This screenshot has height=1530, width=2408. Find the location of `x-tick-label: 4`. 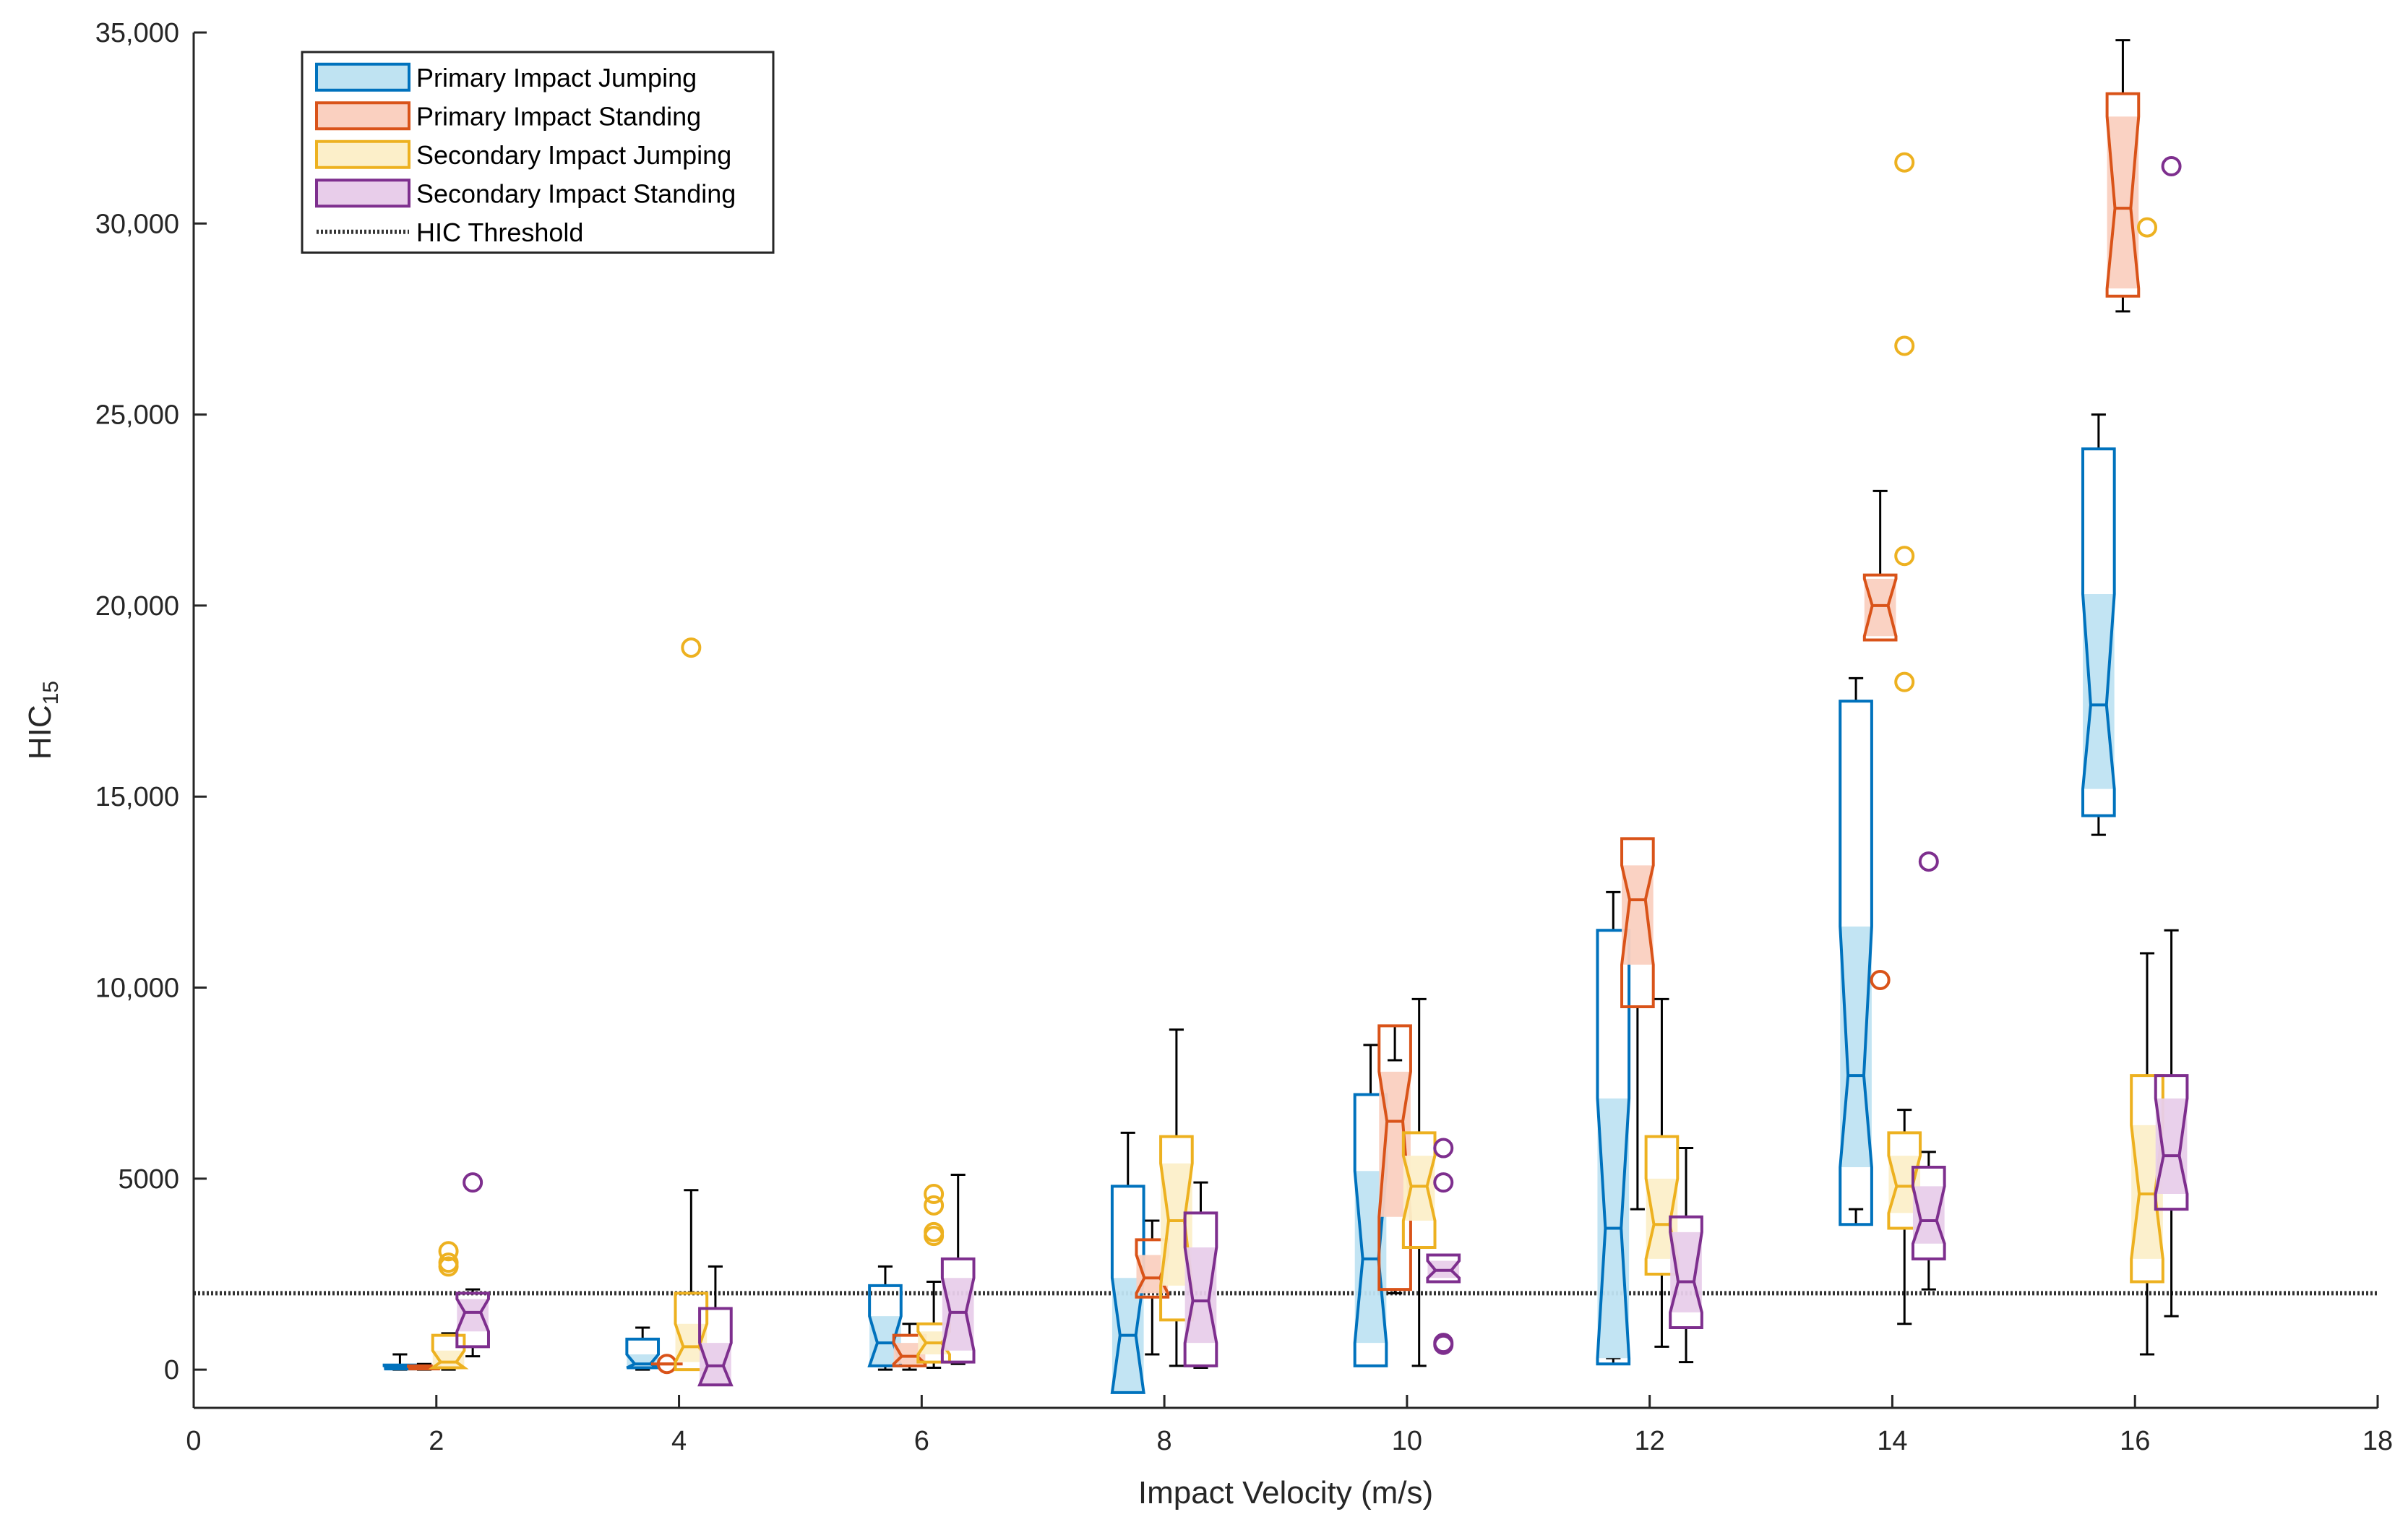

x-tick-label: 4 is located at coordinates (679, 1441).